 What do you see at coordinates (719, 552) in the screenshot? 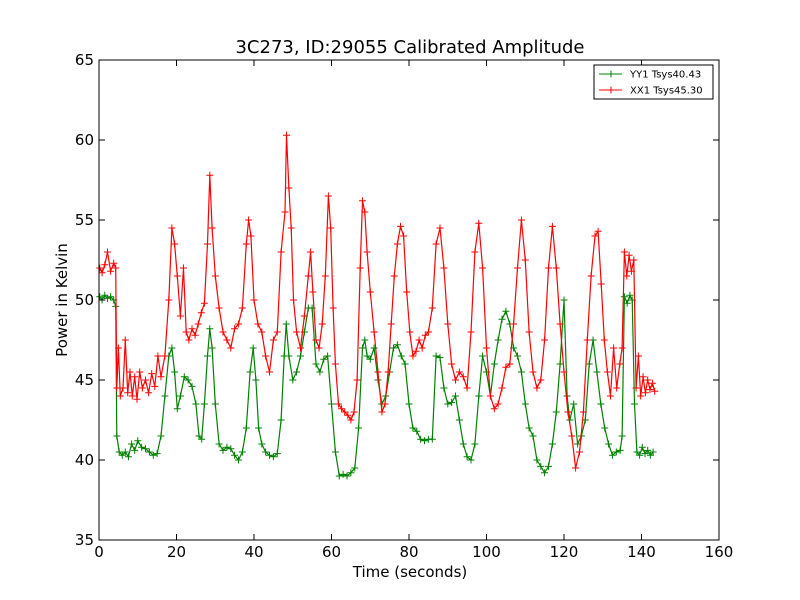
I see `x-tick-label: 160` at bounding box center [719, 552].